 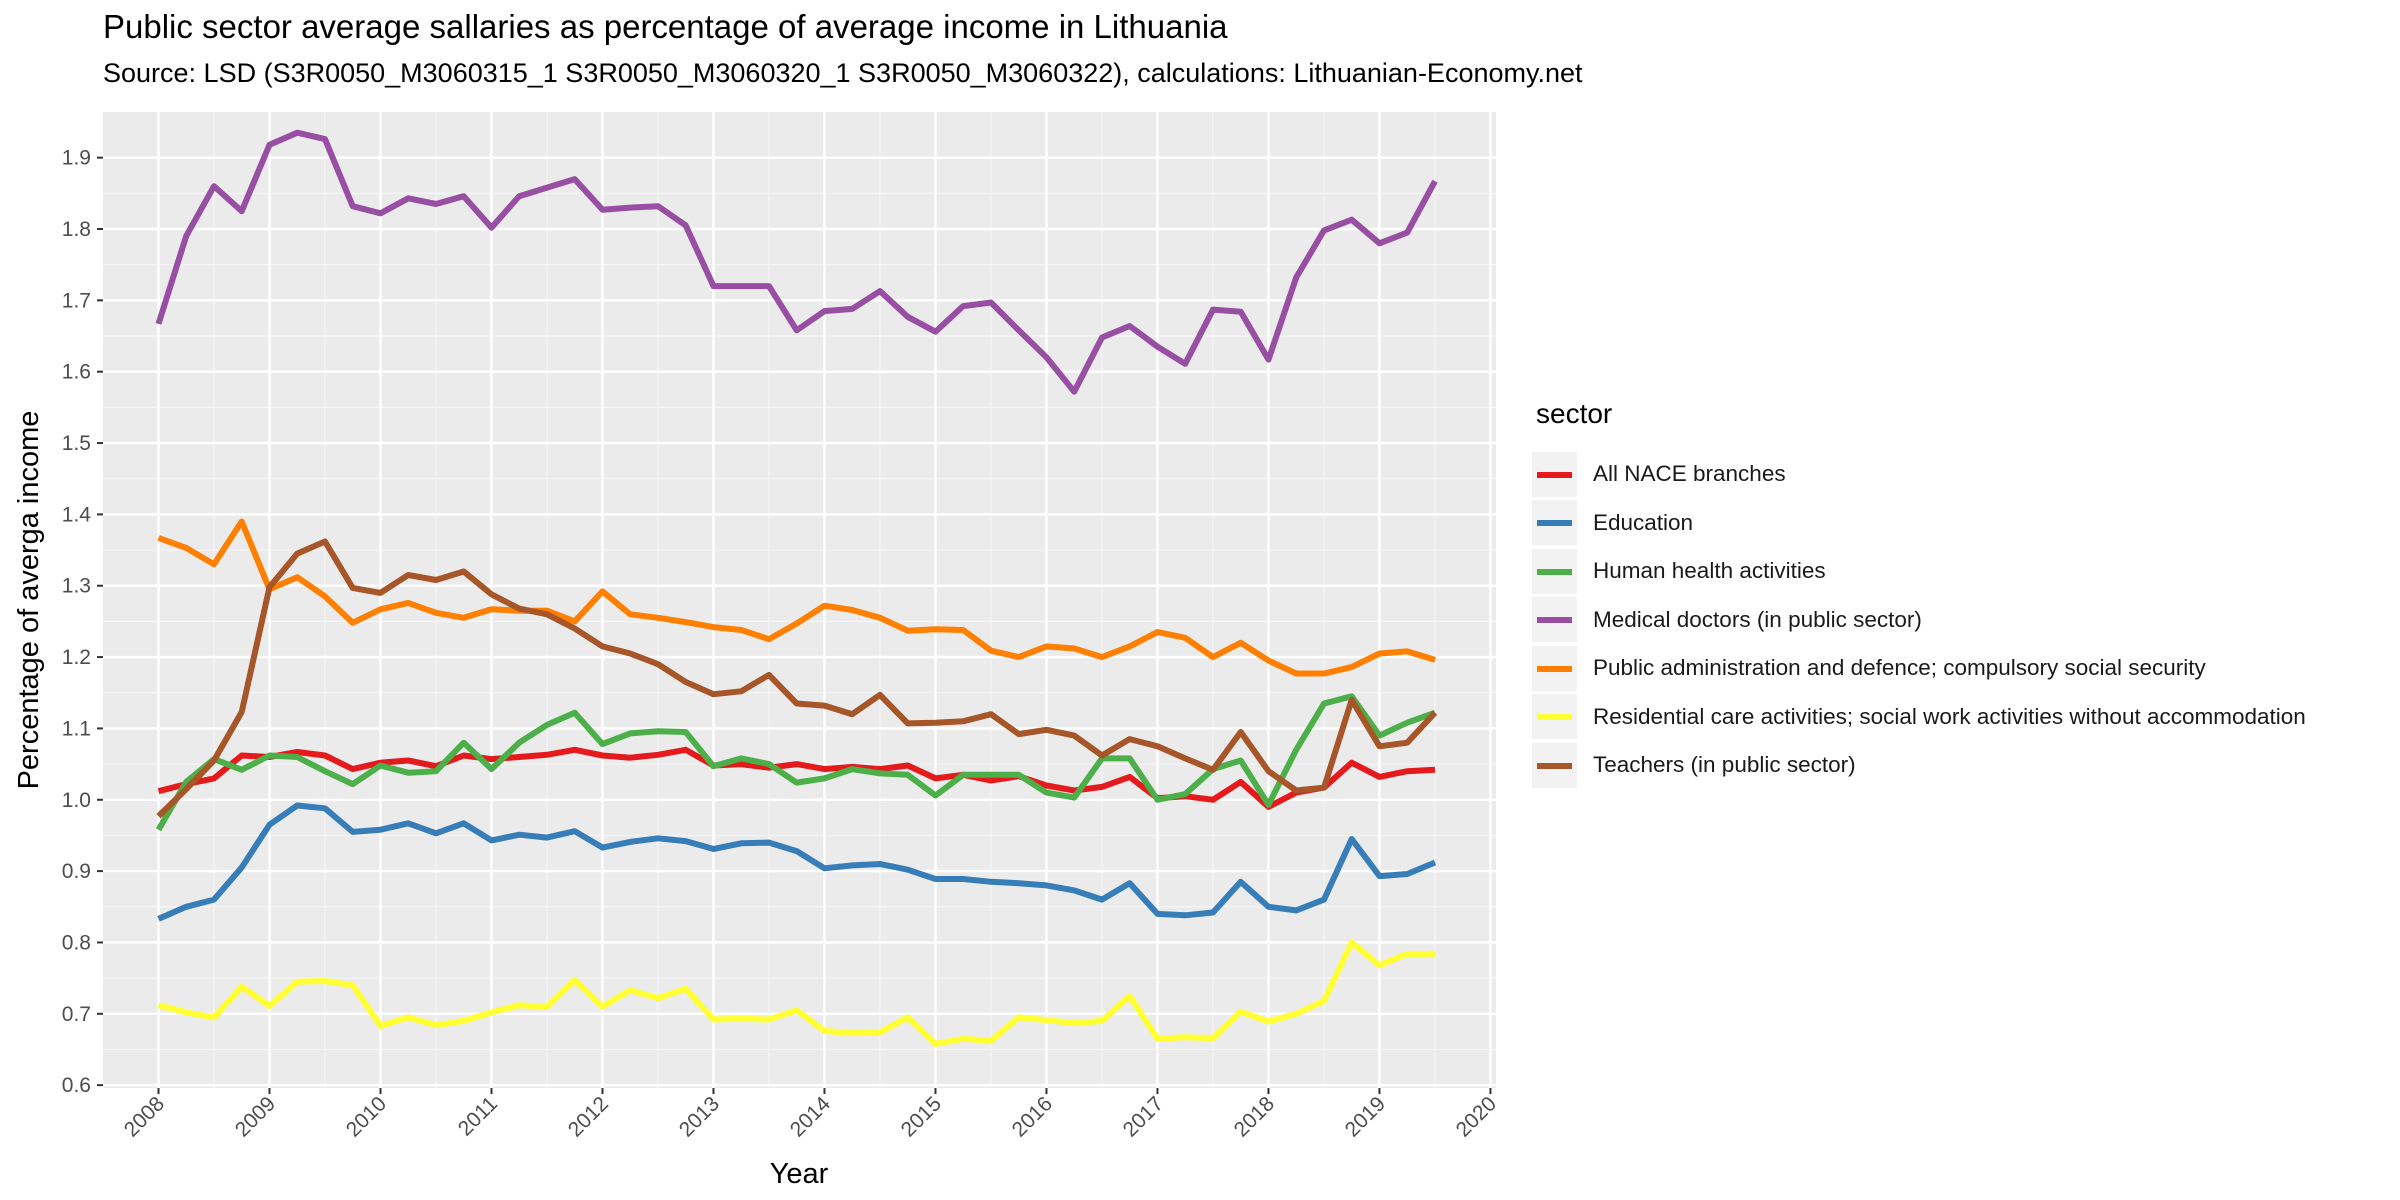 I want to click on y-tick-label: 1.1, so click(x=76, y=728).